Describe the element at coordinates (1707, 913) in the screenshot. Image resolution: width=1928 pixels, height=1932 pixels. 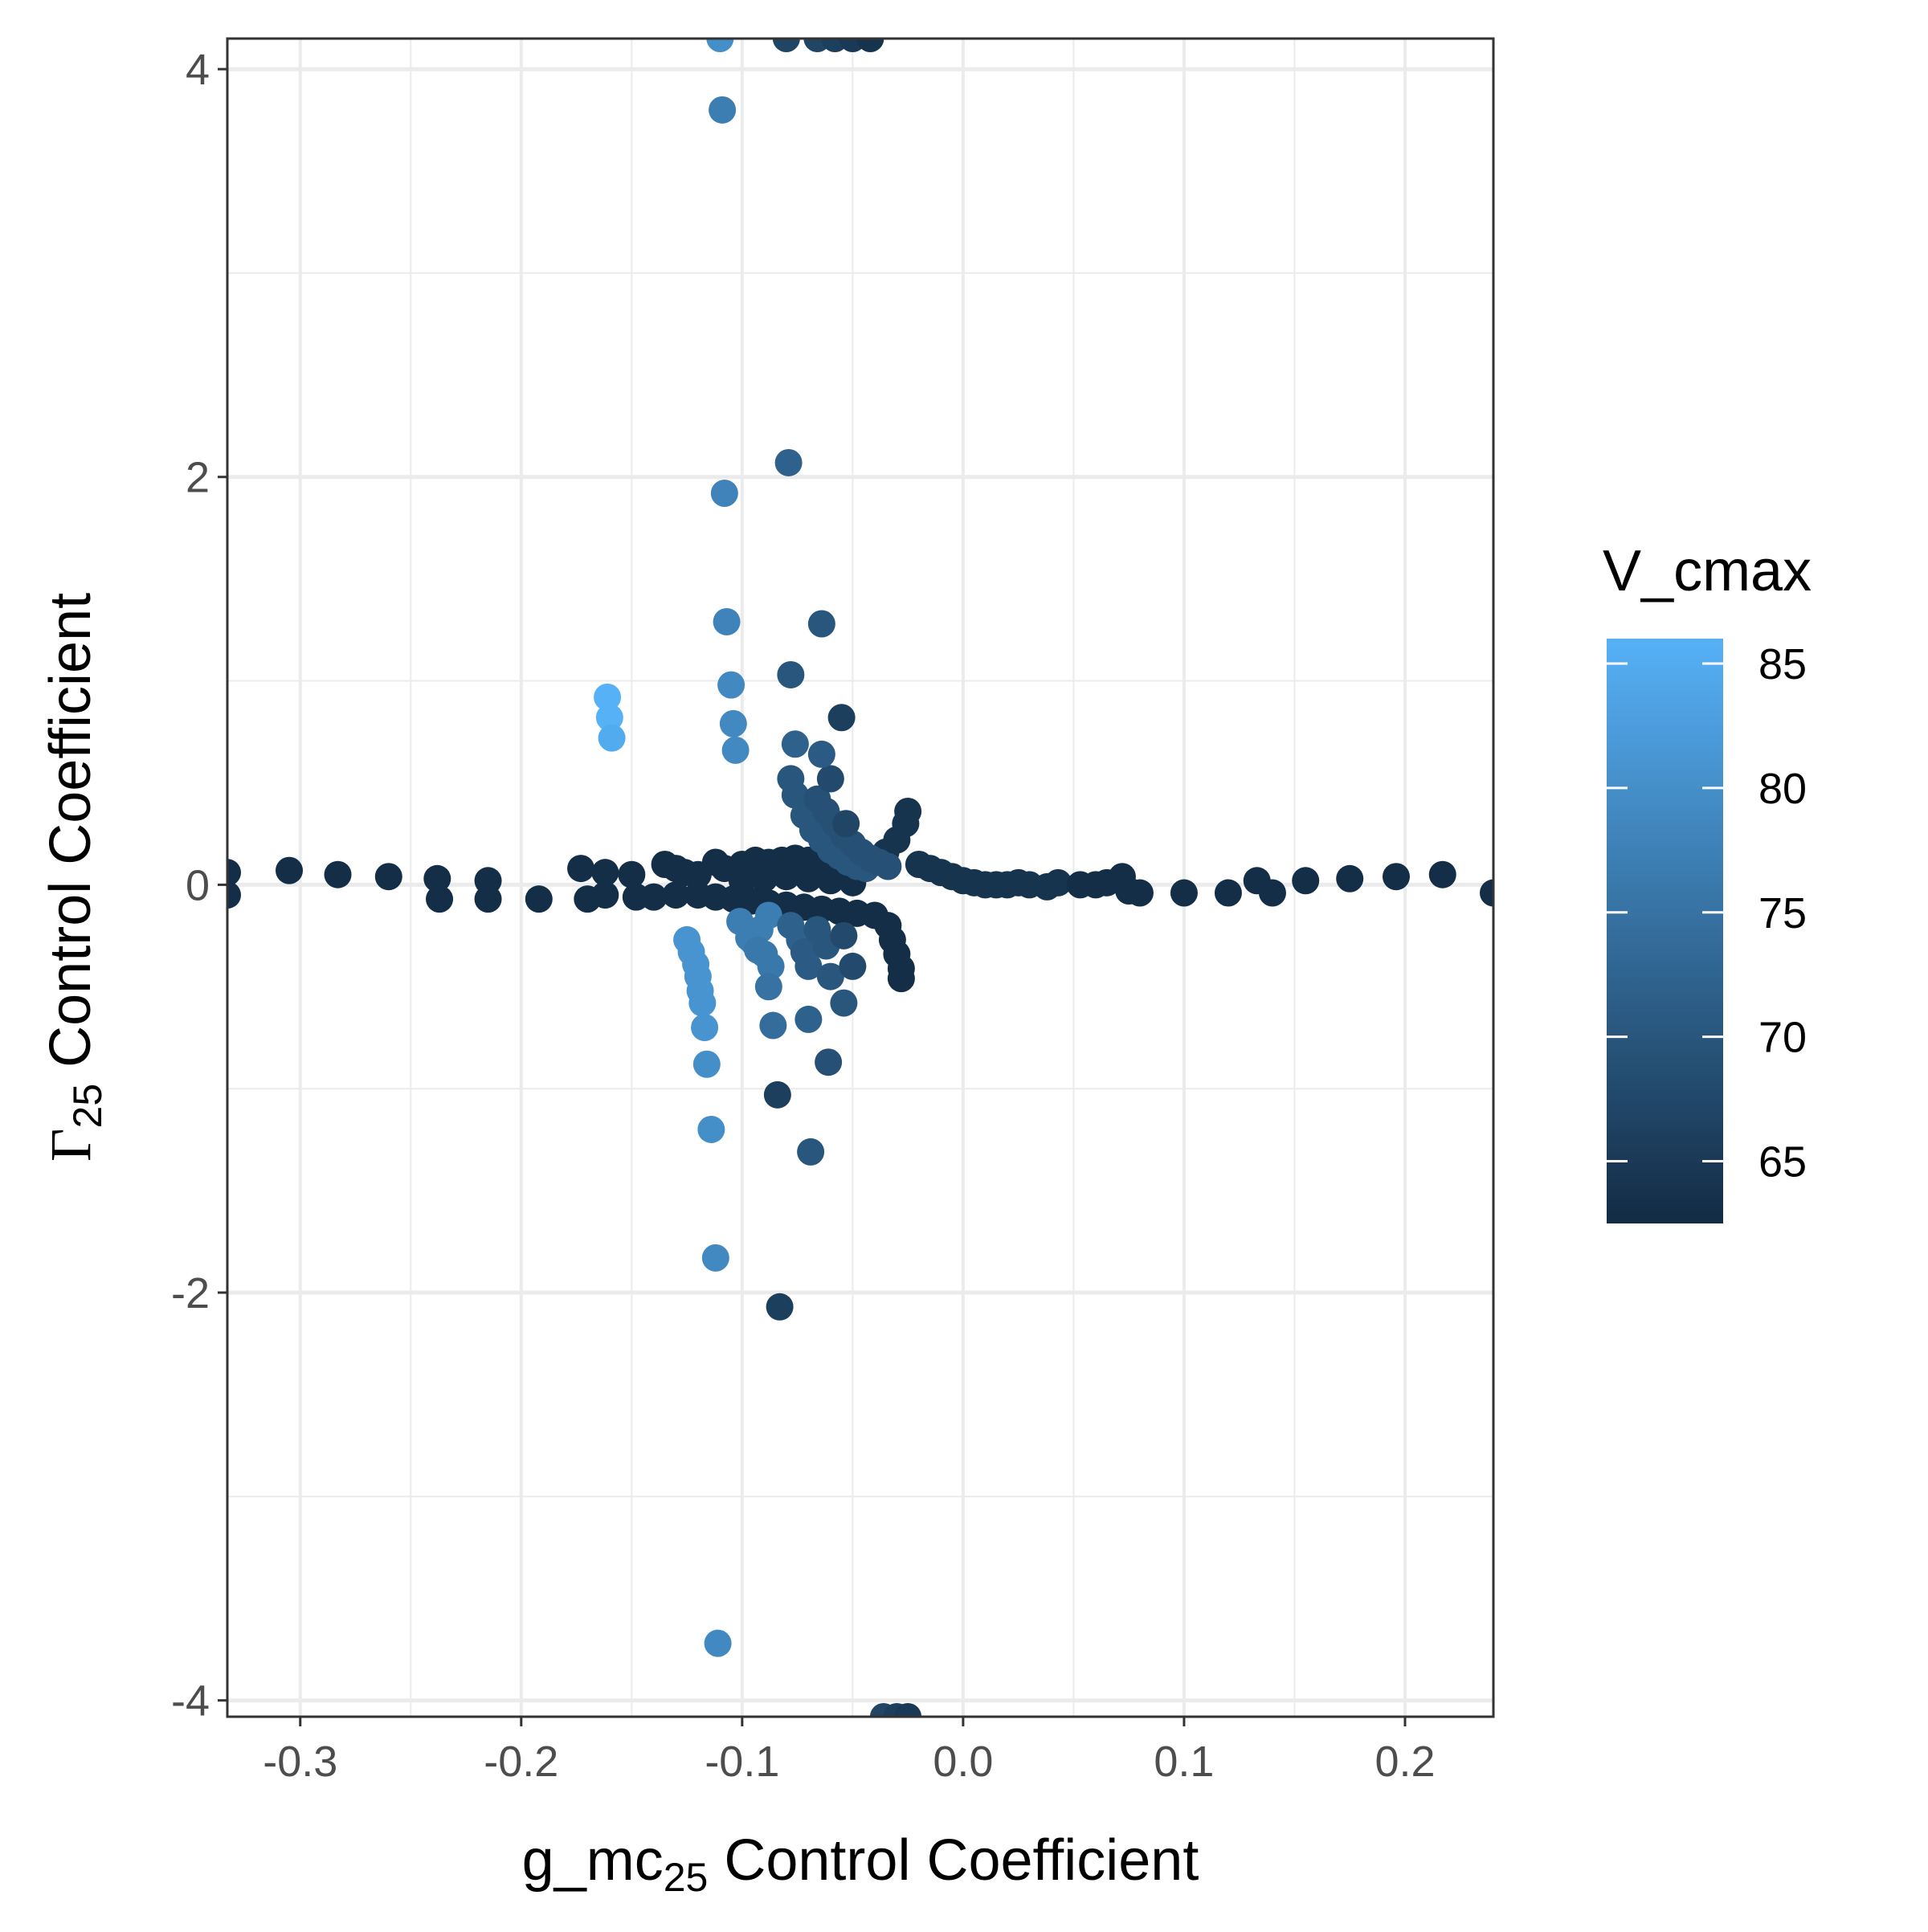
I see `legend-ticks: 65 70 75 80 85` at that location.